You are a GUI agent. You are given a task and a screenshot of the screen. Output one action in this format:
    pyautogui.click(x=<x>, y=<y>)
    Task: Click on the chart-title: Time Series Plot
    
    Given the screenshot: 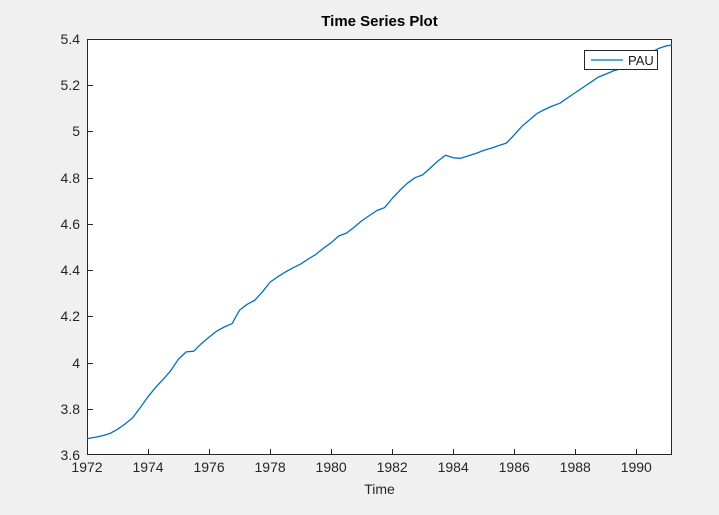 What is the action you would take?
    pyautogui.click(x=379, y=21)
    